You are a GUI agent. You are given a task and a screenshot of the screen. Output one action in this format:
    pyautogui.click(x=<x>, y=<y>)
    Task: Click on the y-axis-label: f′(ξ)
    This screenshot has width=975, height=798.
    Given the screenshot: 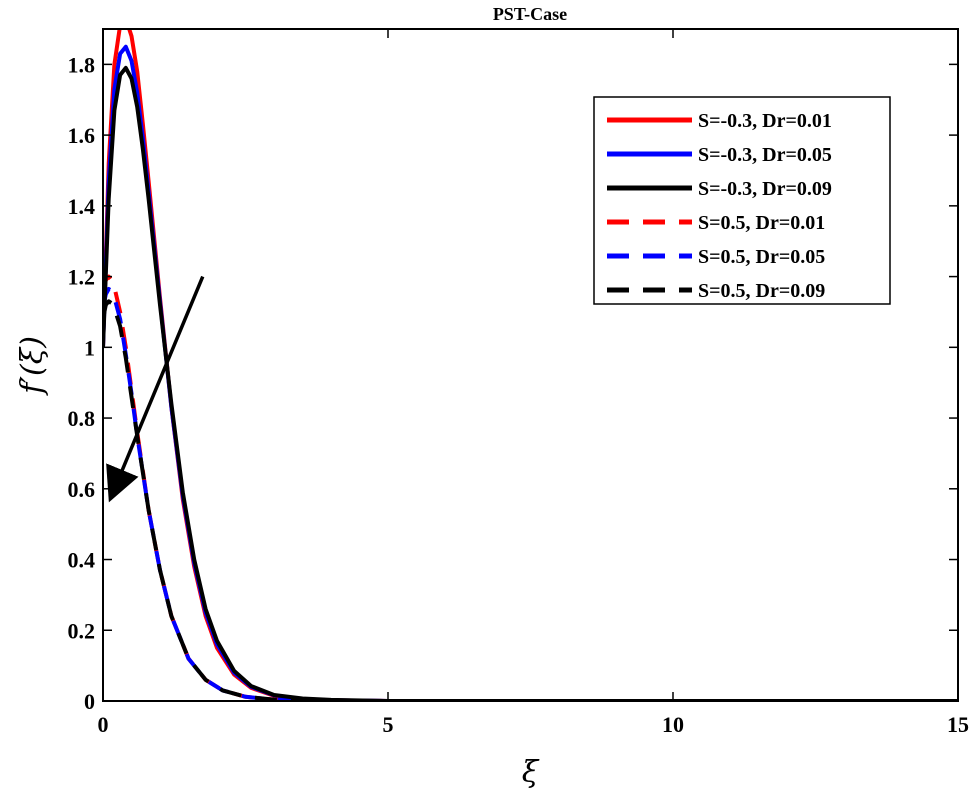 What is the action you would take?
    pyautogui.click(x=32, y=366)
    